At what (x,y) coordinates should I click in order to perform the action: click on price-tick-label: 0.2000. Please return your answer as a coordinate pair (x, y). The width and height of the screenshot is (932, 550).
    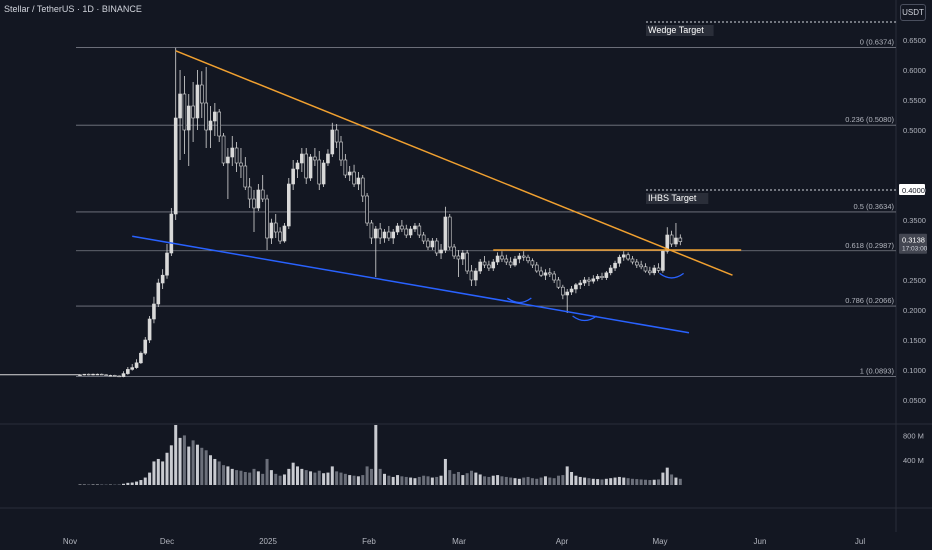
    Looking at the image, I should click on (914, 310).